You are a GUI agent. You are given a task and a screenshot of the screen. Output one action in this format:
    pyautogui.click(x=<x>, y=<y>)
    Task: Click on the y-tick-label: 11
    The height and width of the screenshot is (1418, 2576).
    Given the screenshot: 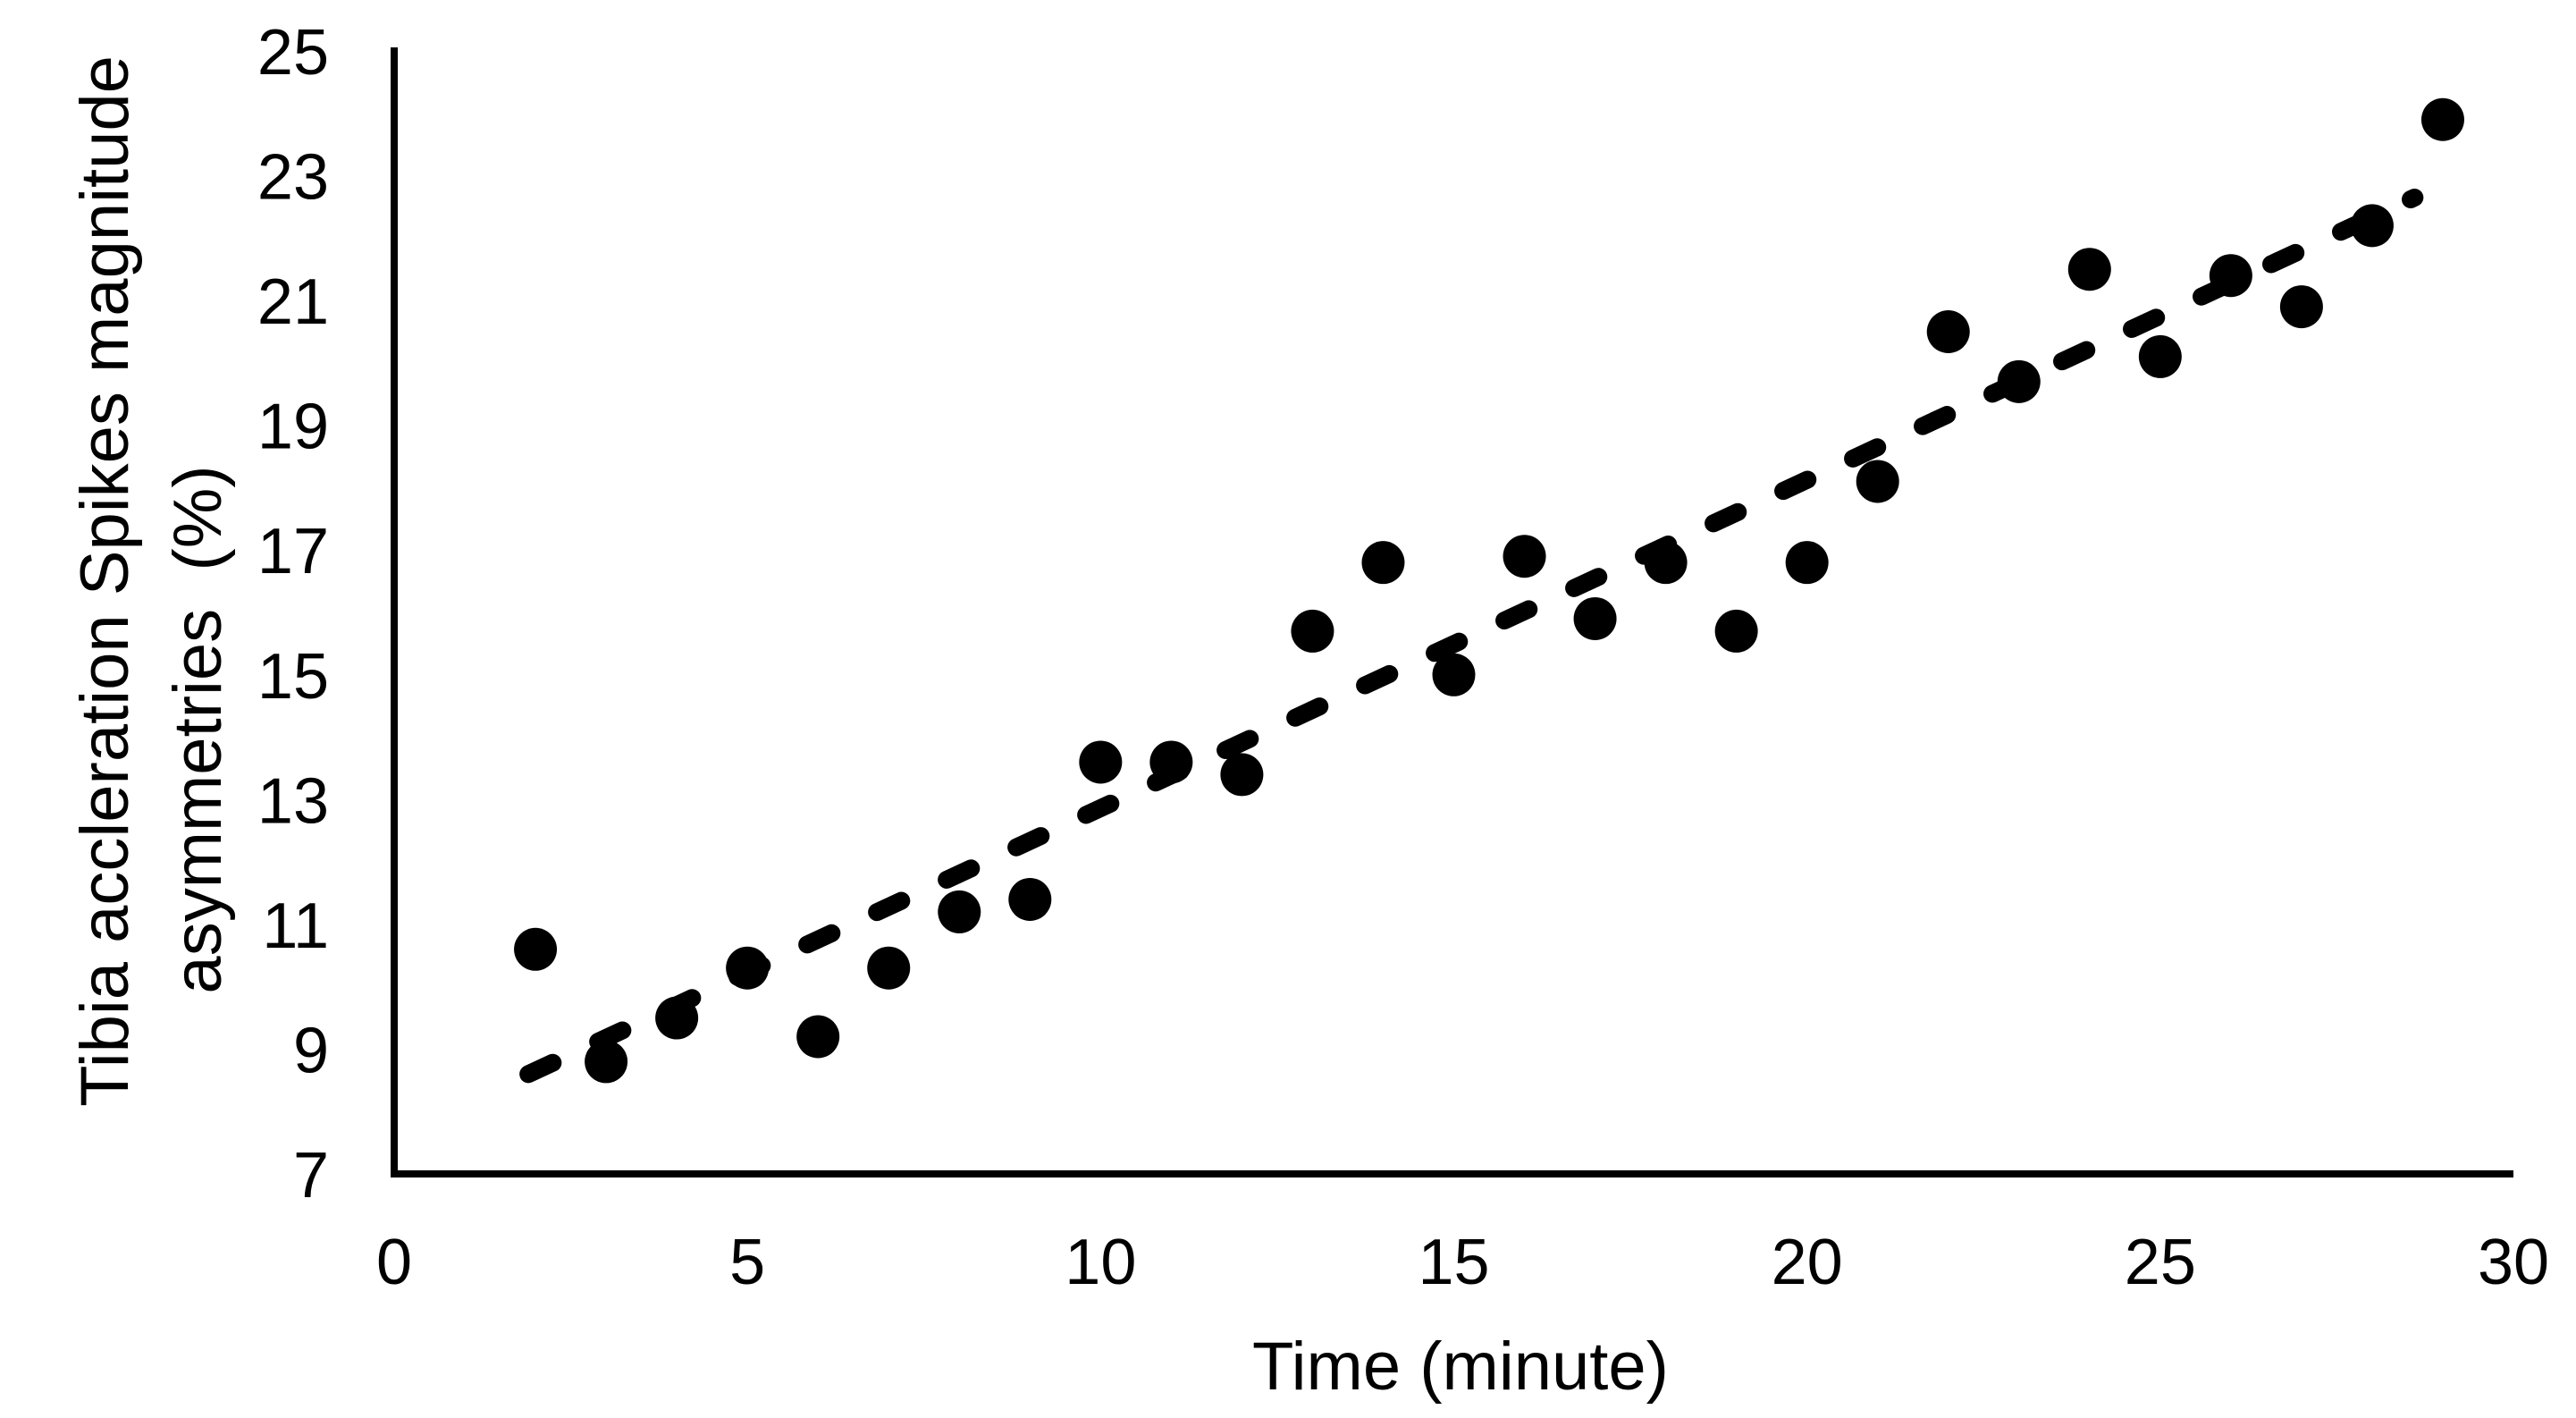 What is the action you would take?
    pyautogui.click(x=296, y=926)
    